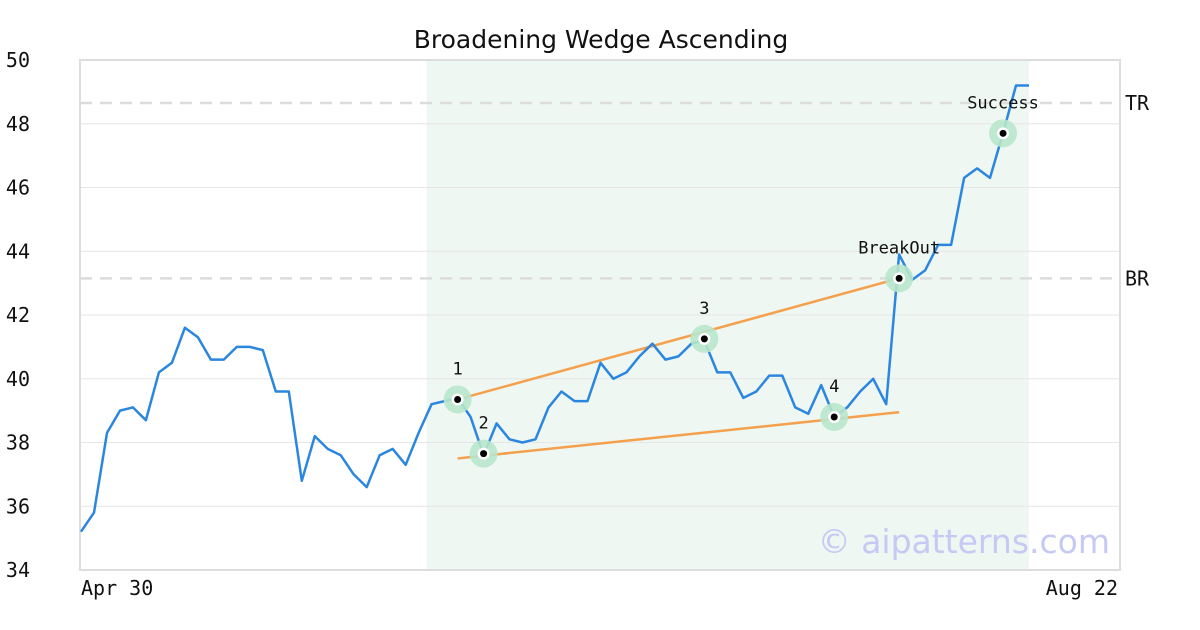  I want to click on reference-label-tr: TR, so click(1137, 103).